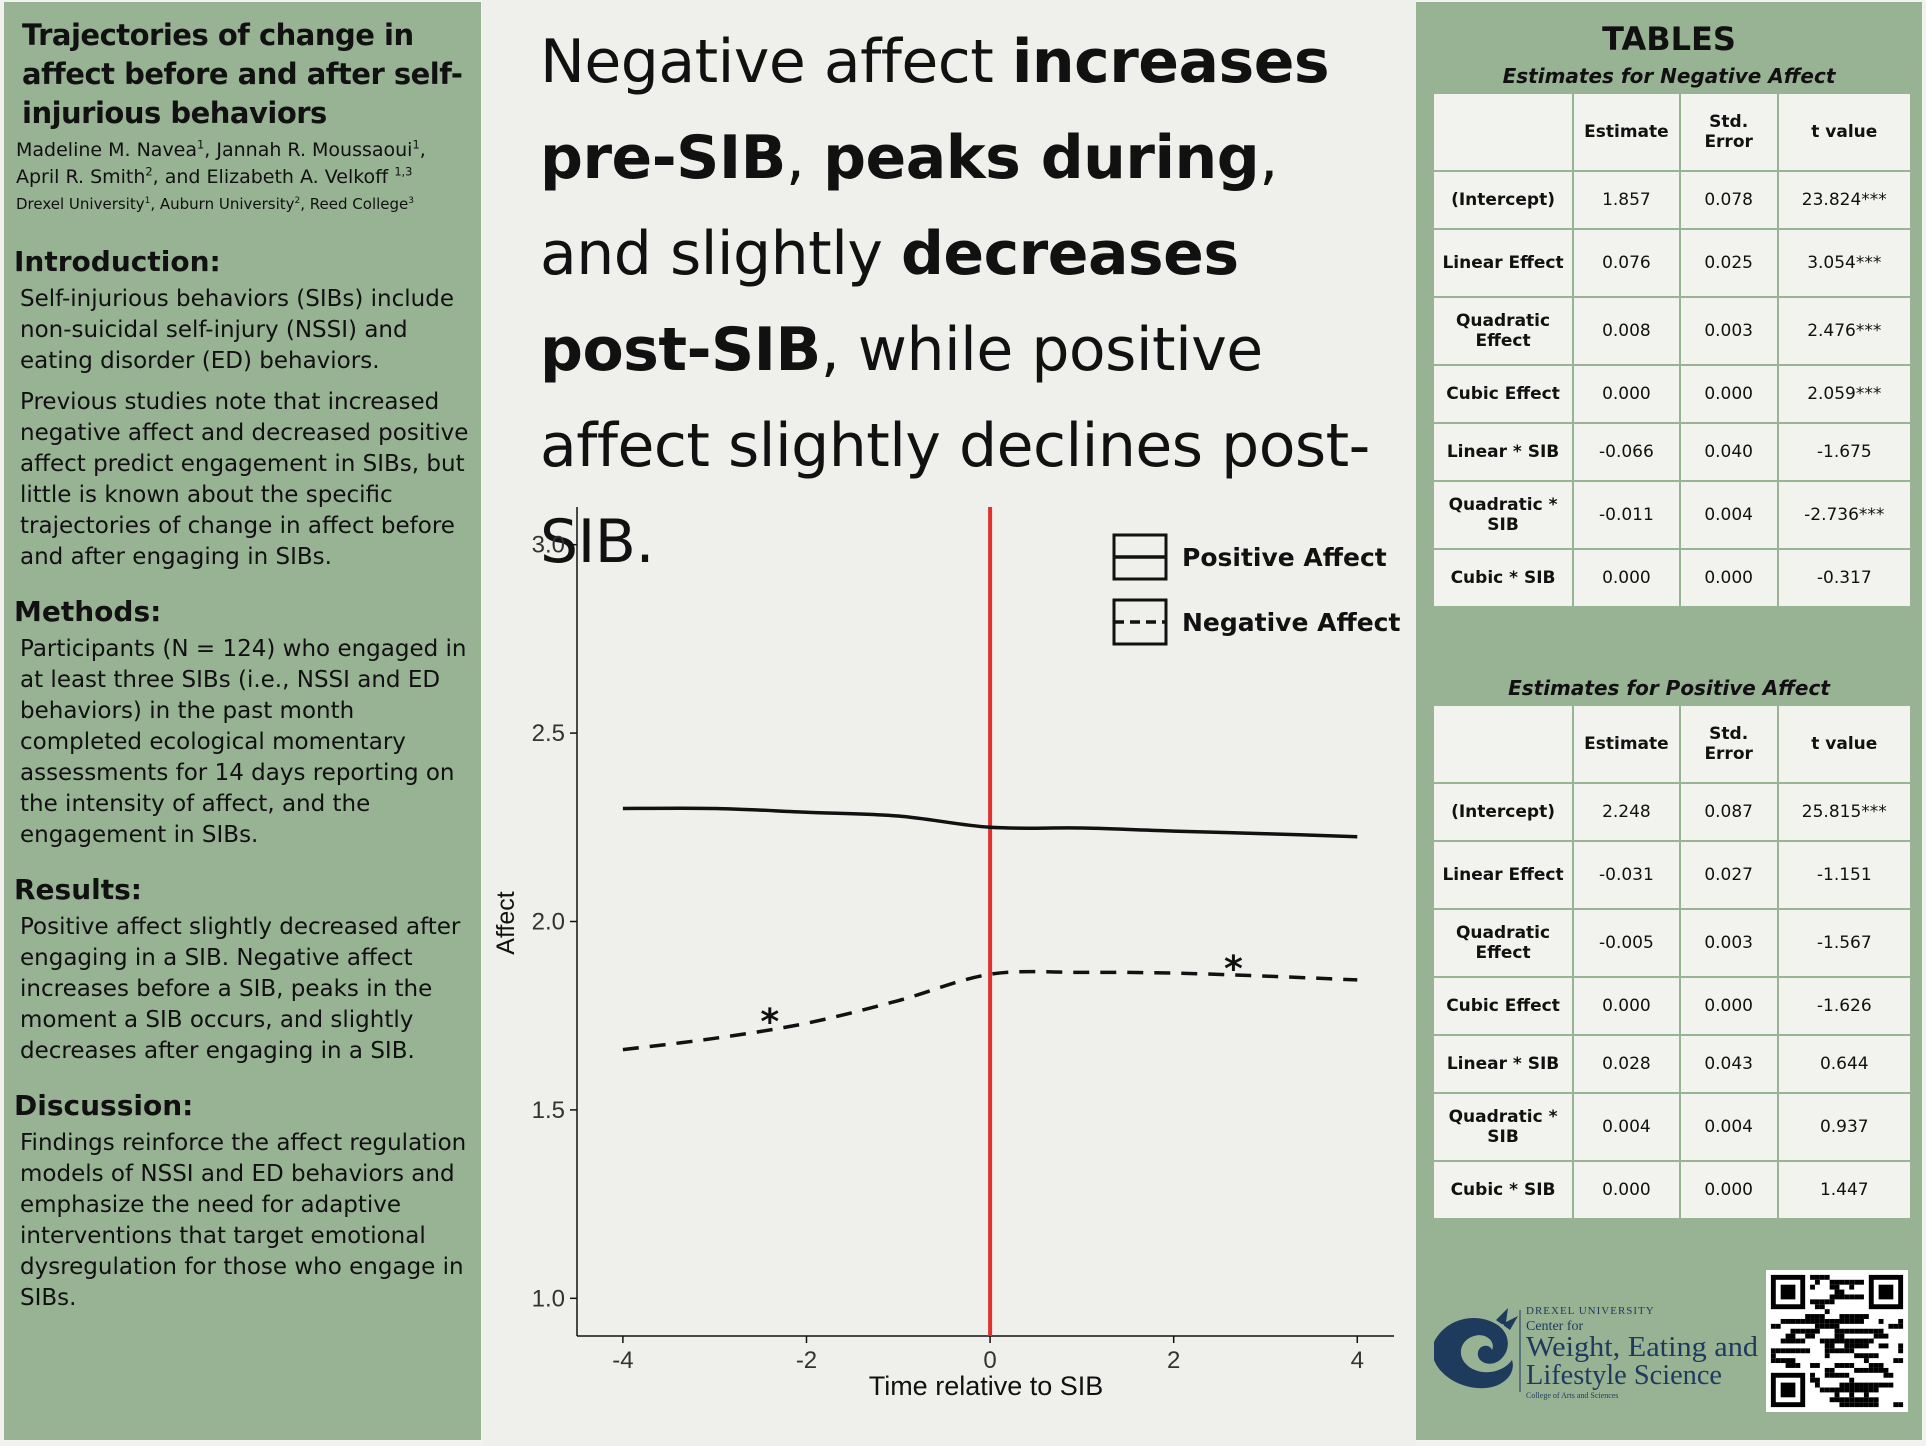 This screenshot has width=1926, height=1446. I want to click on dragon-icon, so click(1476, 1348).